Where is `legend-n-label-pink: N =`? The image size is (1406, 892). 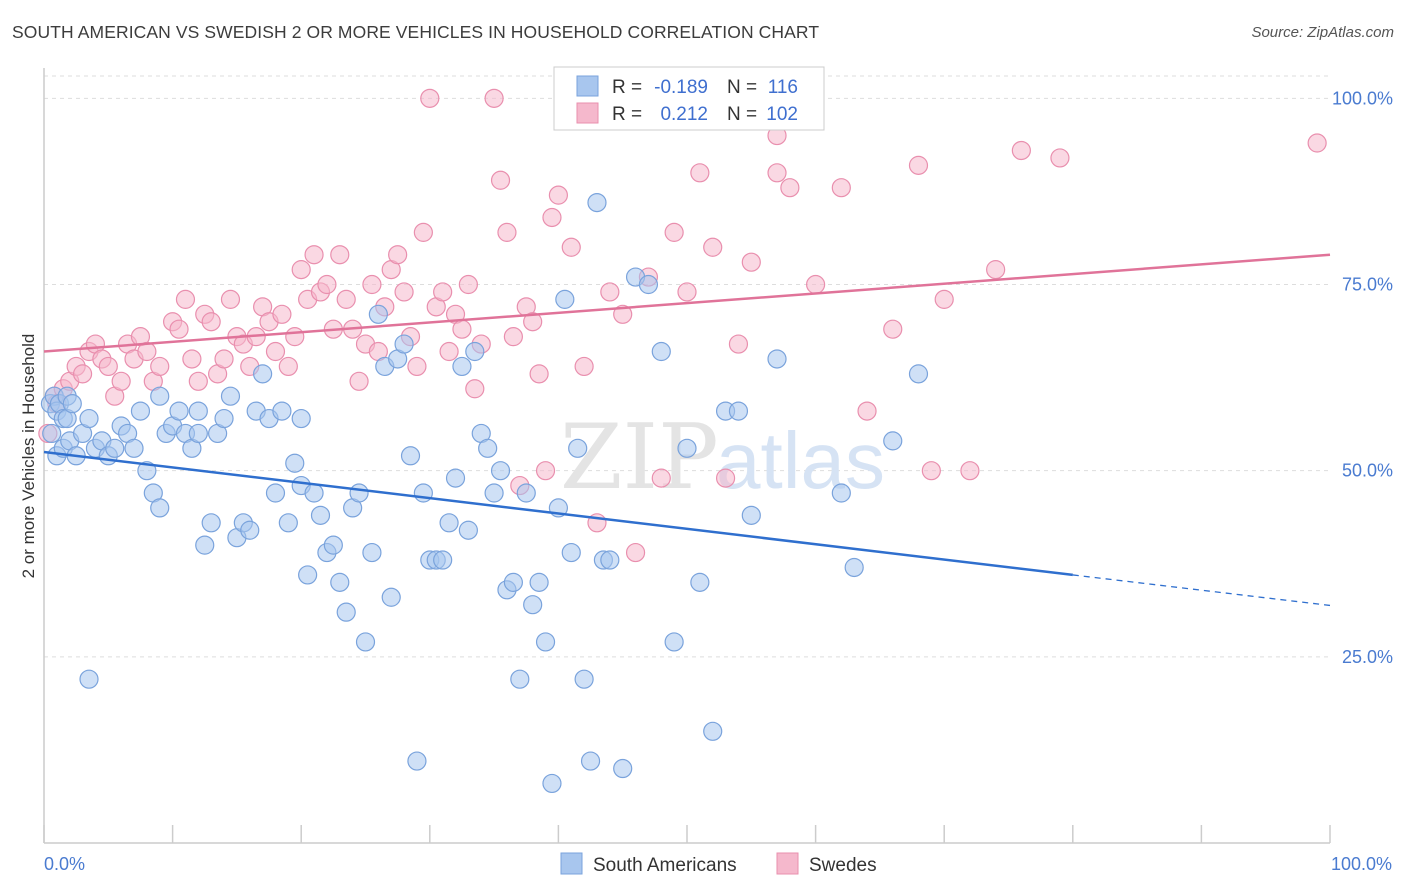
legend-n-label-pink: N = is located at coordinates (742, 114).